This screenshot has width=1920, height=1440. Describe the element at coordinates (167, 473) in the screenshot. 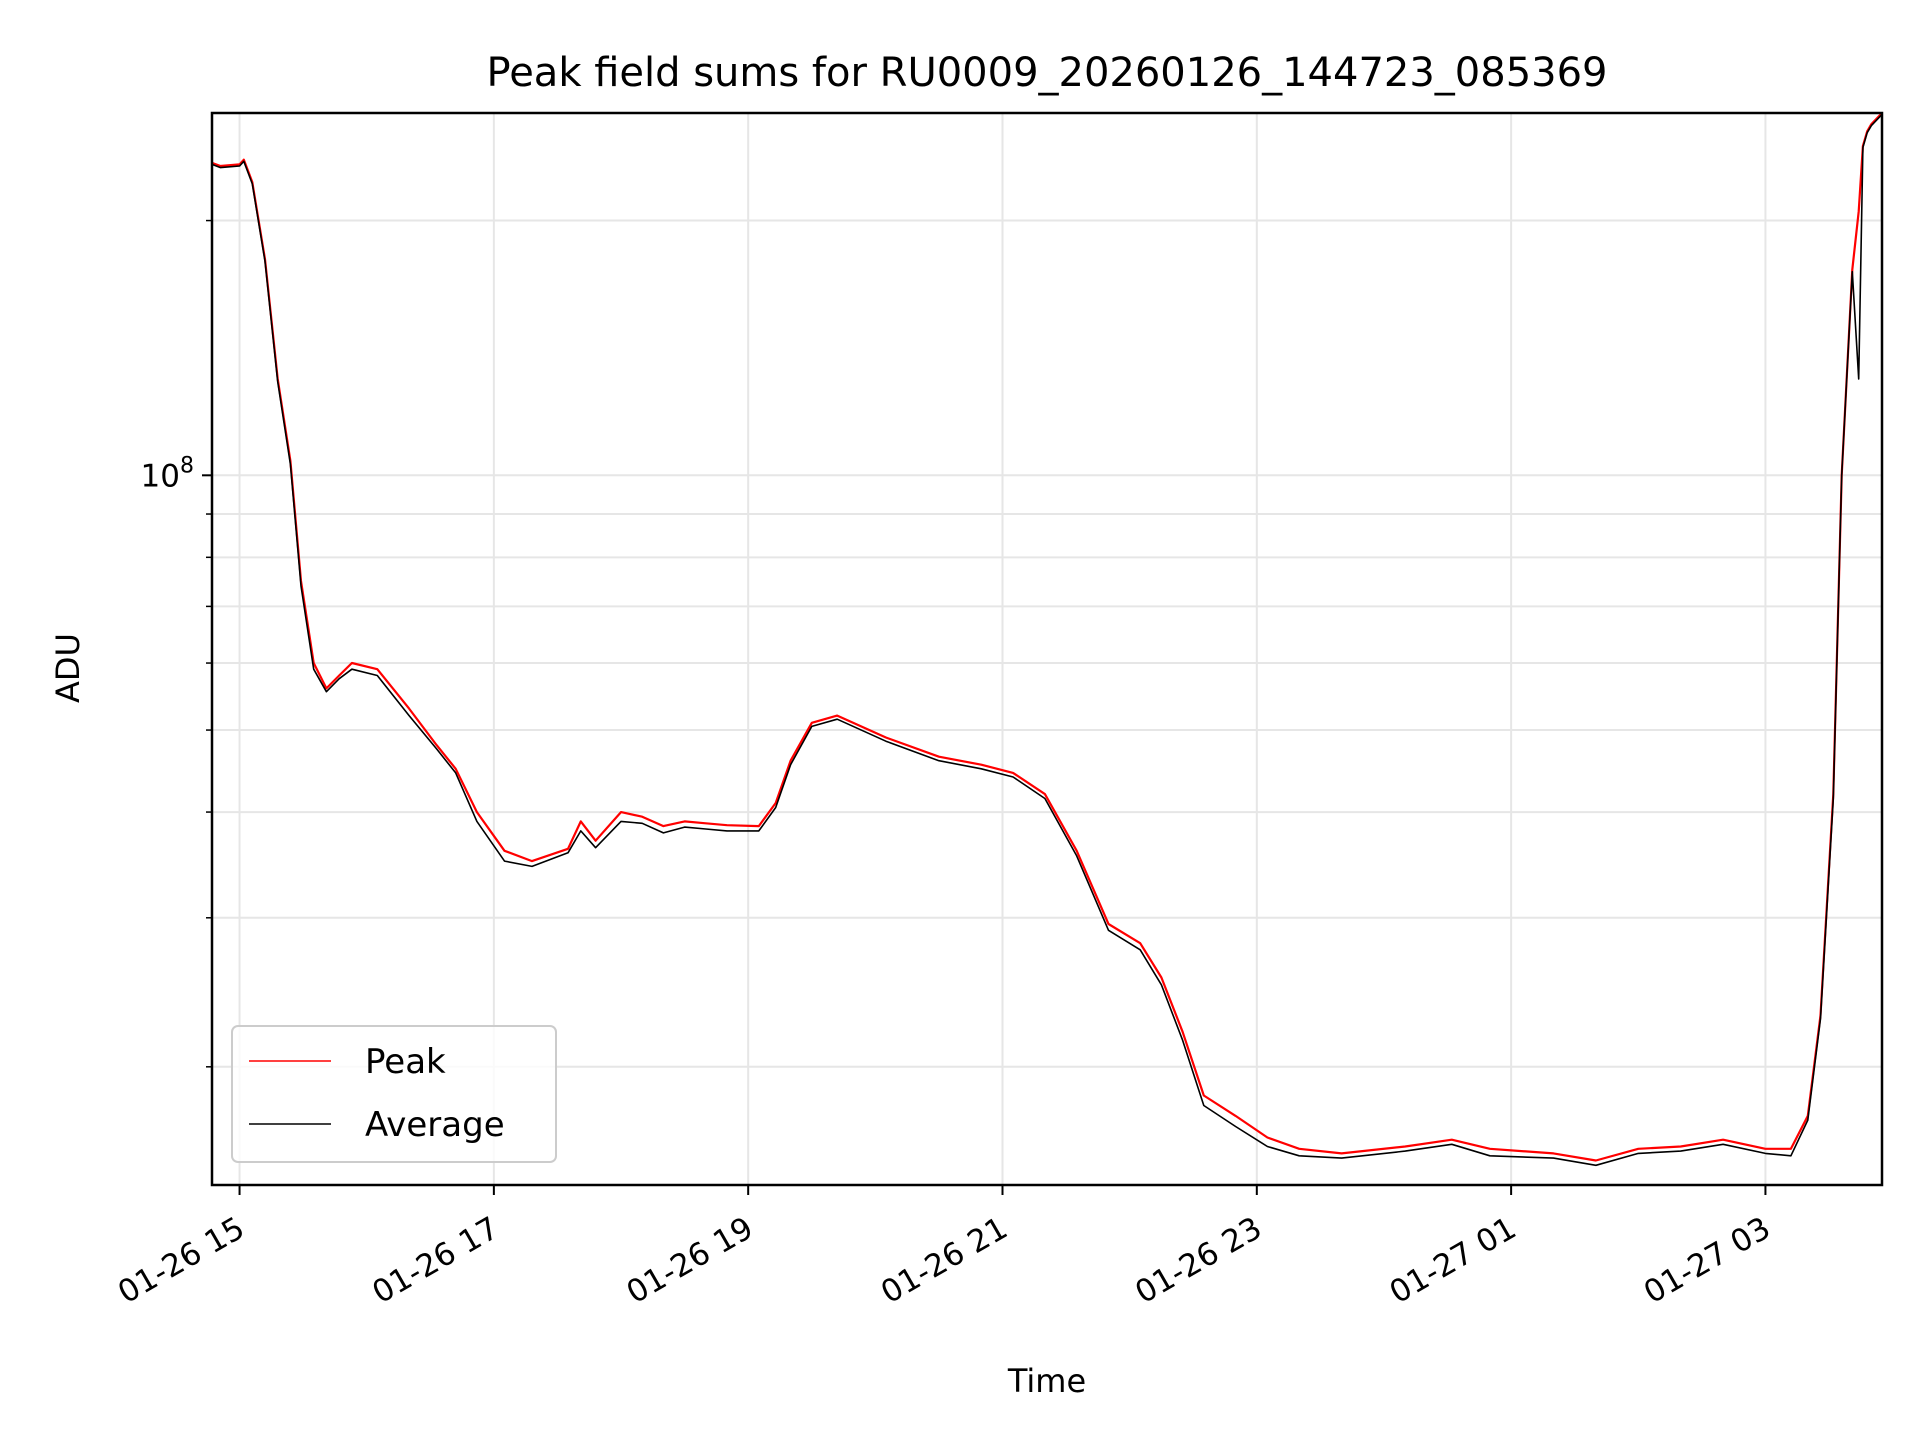

I see `y-tick-label: 108` at that location.